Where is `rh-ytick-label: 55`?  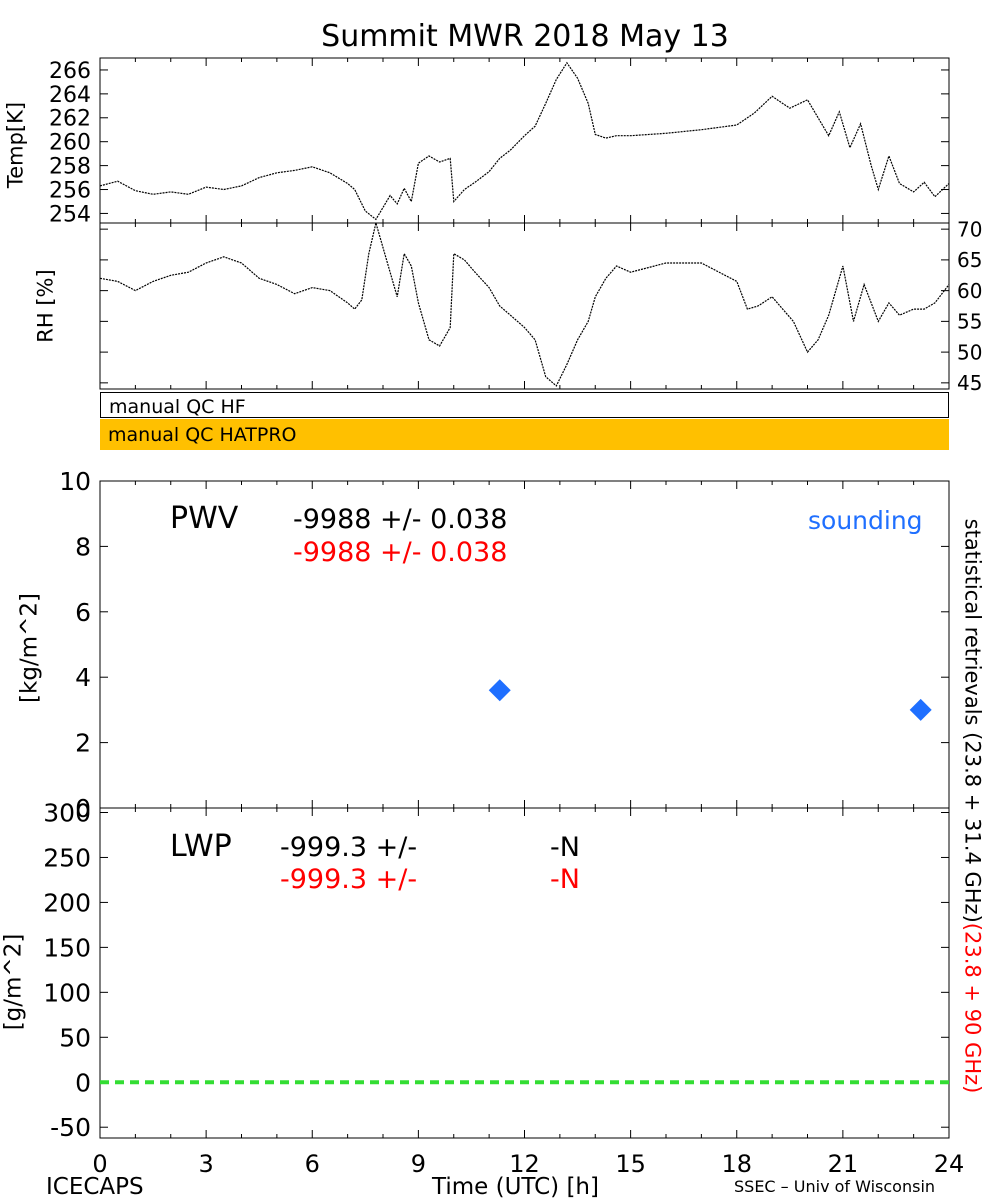 rh-ytick-label: 55 is located at coordinates (969, 322).